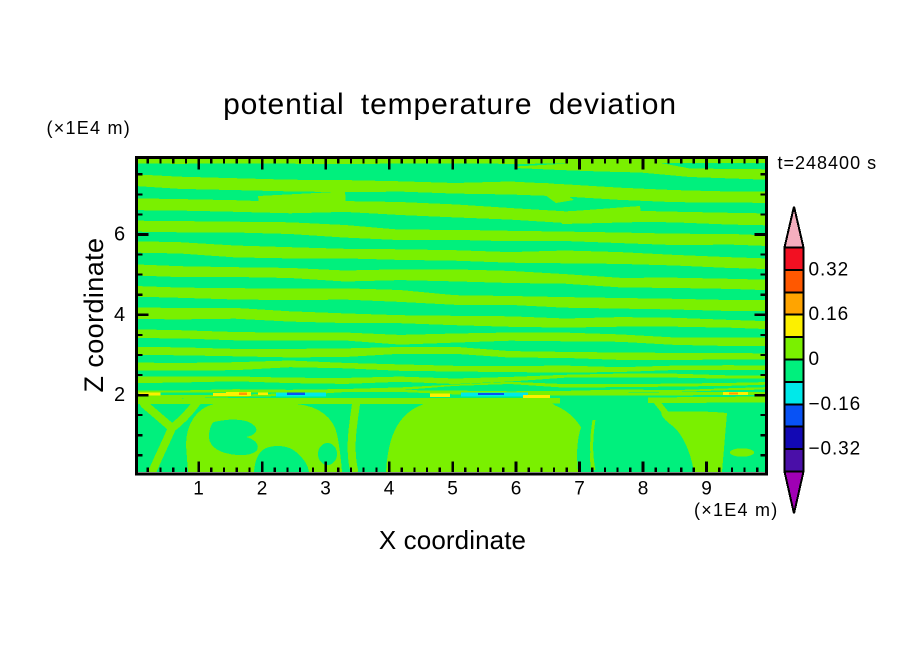 The height and width of the screenshot is (654, 904). I want to click on svg-text: 1, so click(198, 488).